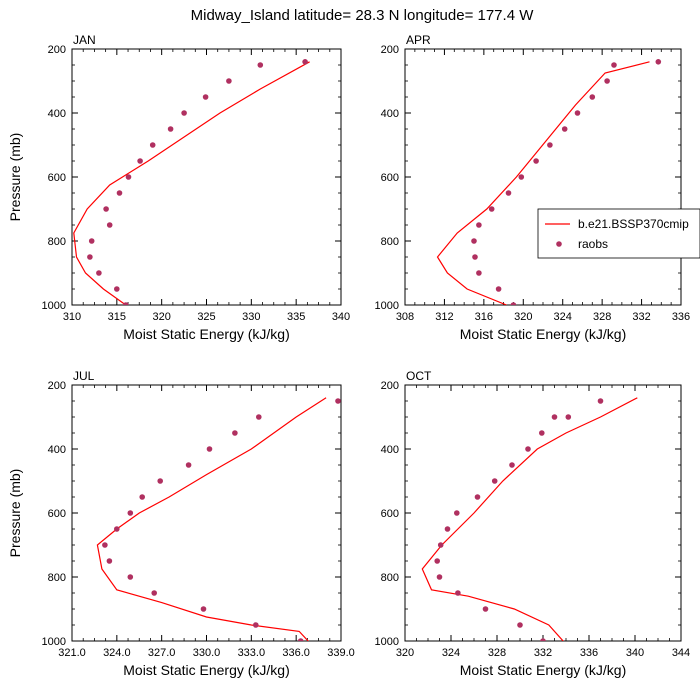  What do you see at coordinates (549, 182) in the screenshot?
I see `plot-area-apr` at bounding box center [549, 182].